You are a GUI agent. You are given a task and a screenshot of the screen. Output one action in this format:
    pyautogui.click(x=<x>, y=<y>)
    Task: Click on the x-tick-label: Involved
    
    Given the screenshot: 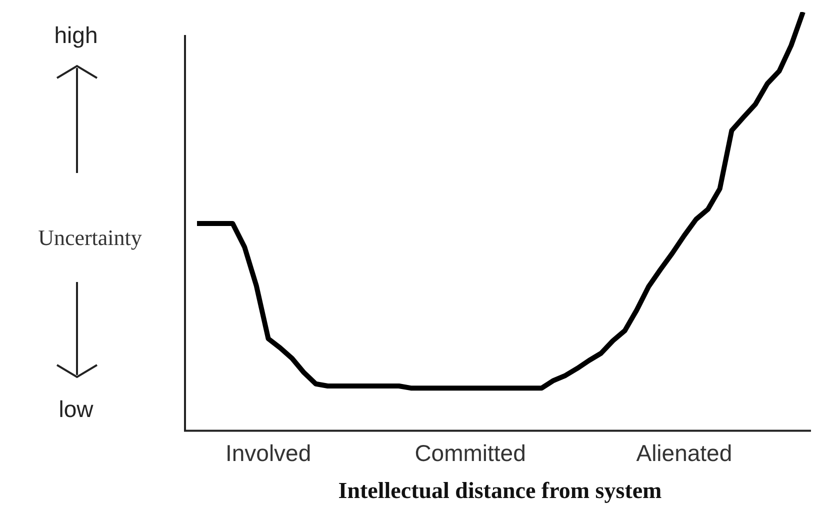 What is the action you would take?
    pyautogui.click(x=268, y=453)
    